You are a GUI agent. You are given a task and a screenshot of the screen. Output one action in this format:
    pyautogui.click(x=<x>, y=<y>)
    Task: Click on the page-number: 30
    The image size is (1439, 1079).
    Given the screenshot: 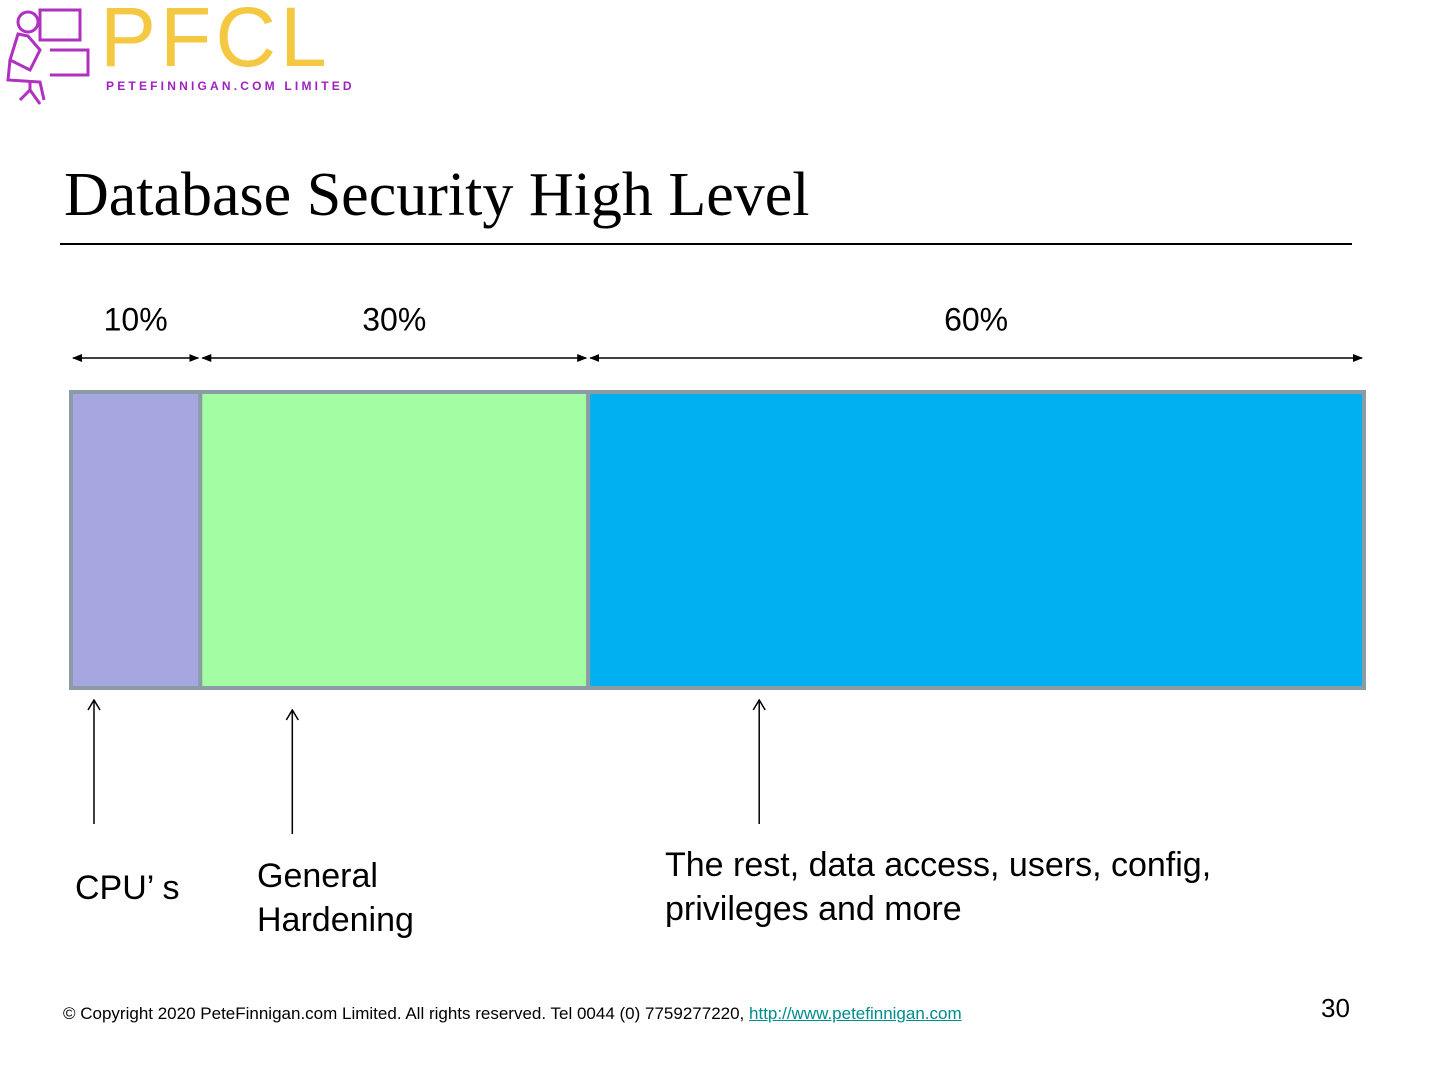 What is the action you would take?
    pyautogui.click(x=1335, y=1008)
    